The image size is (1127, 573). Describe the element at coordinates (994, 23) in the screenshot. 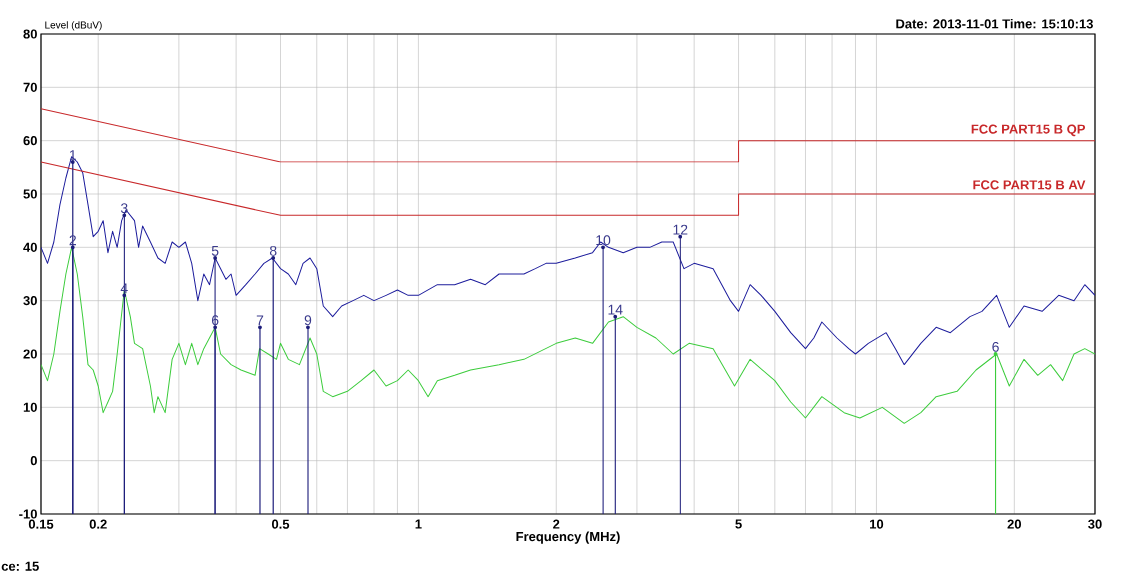

I see `text: Date: 2013-11-01 Time: 15:10:13` at that location.